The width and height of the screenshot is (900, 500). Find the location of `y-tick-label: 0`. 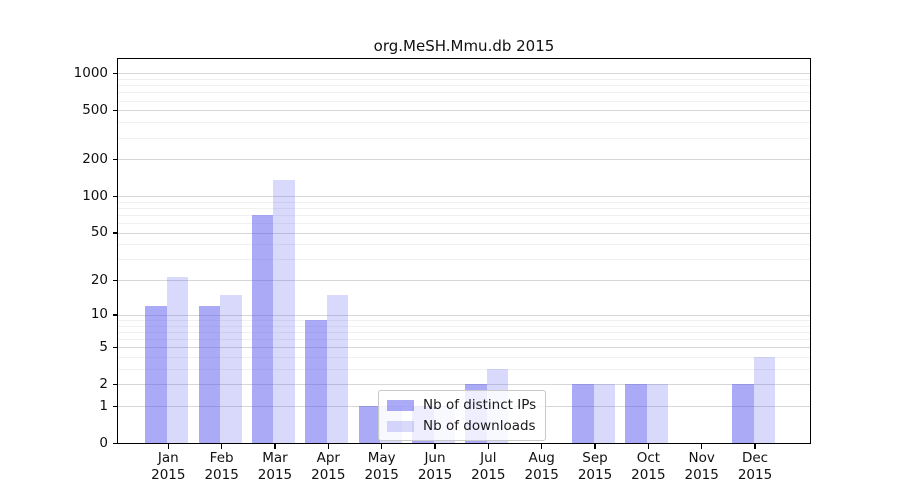

y-tick-label: 0 is located at coordinates (103, 442).